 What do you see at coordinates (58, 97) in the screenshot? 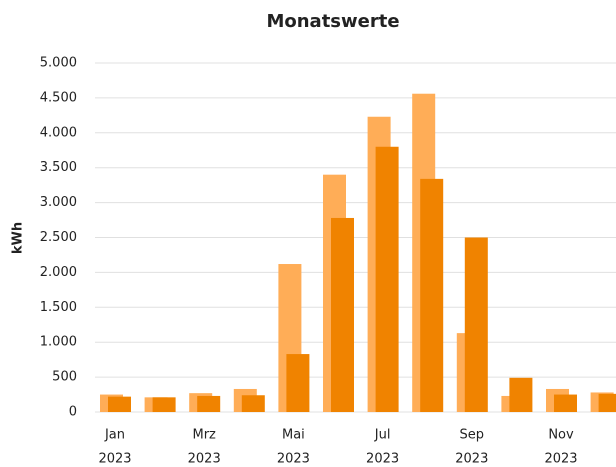
I see `y-tick-label: 4.500` at bounding box center [58, 97].